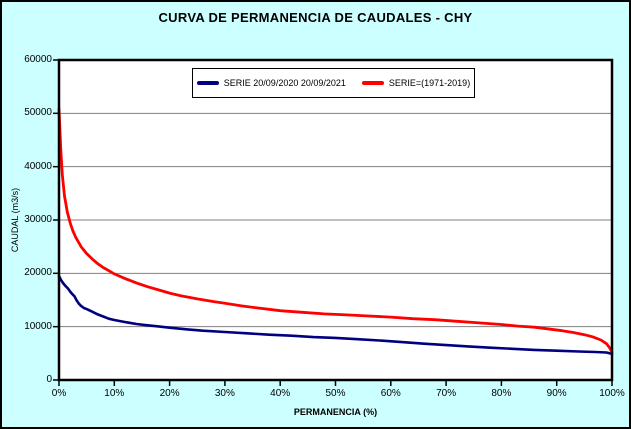 This screenshot has height=429, width=631. I want to click on x-tick-label: 0%, so click(59, 393).